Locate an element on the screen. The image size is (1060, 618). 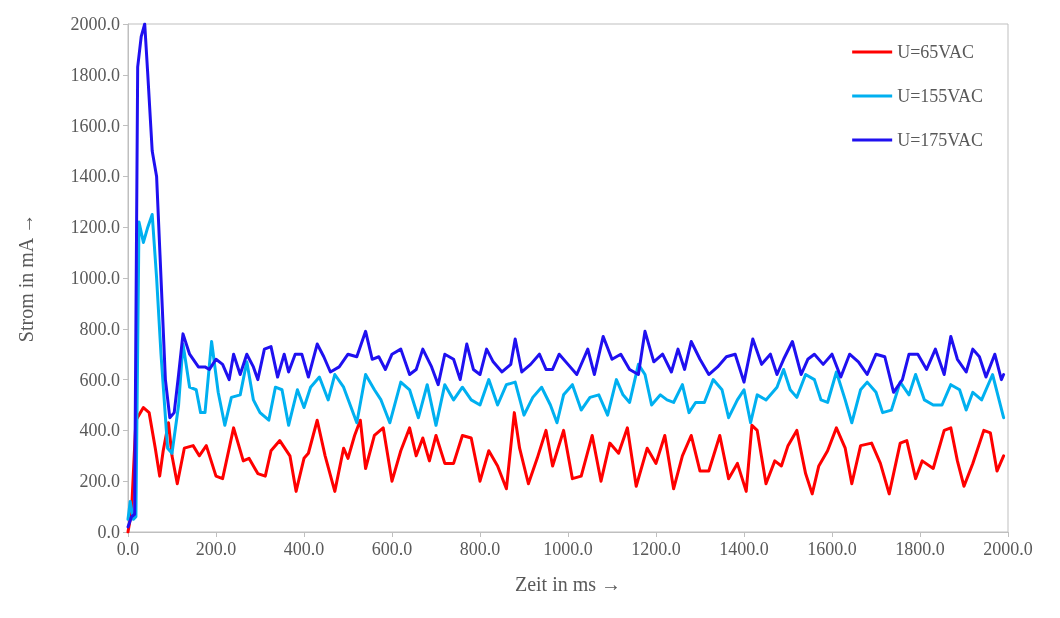
x-tick-label: 1400.0 is located at coordinates (744, 549).